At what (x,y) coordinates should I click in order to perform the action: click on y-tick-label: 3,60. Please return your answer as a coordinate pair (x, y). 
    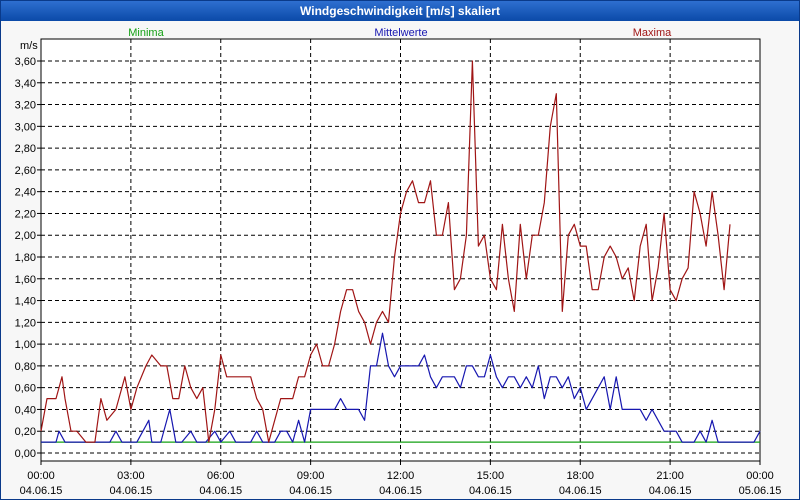
    Looking at the image, I should click on (25, 62).